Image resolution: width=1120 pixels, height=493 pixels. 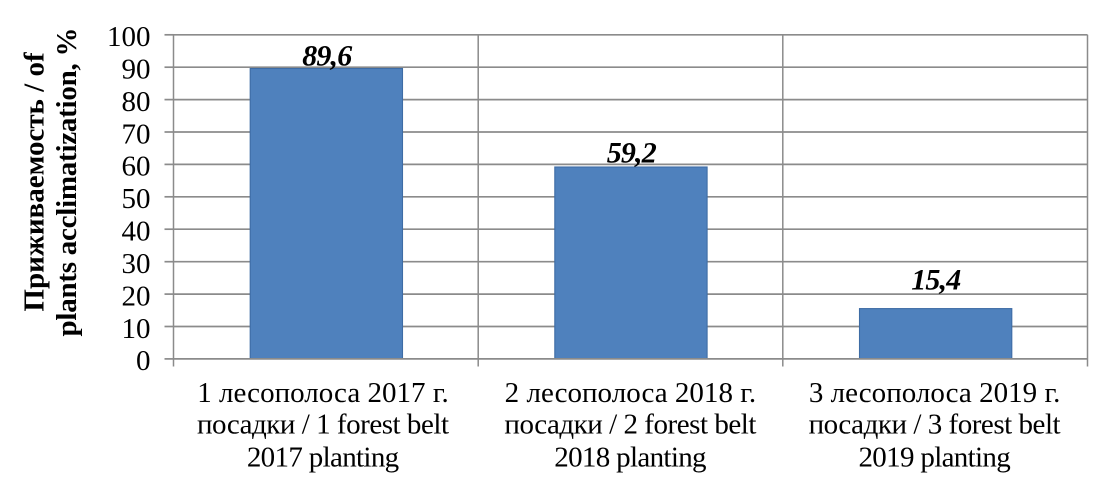 I want to click on svg-text: 90, so click(x=136, y=70).